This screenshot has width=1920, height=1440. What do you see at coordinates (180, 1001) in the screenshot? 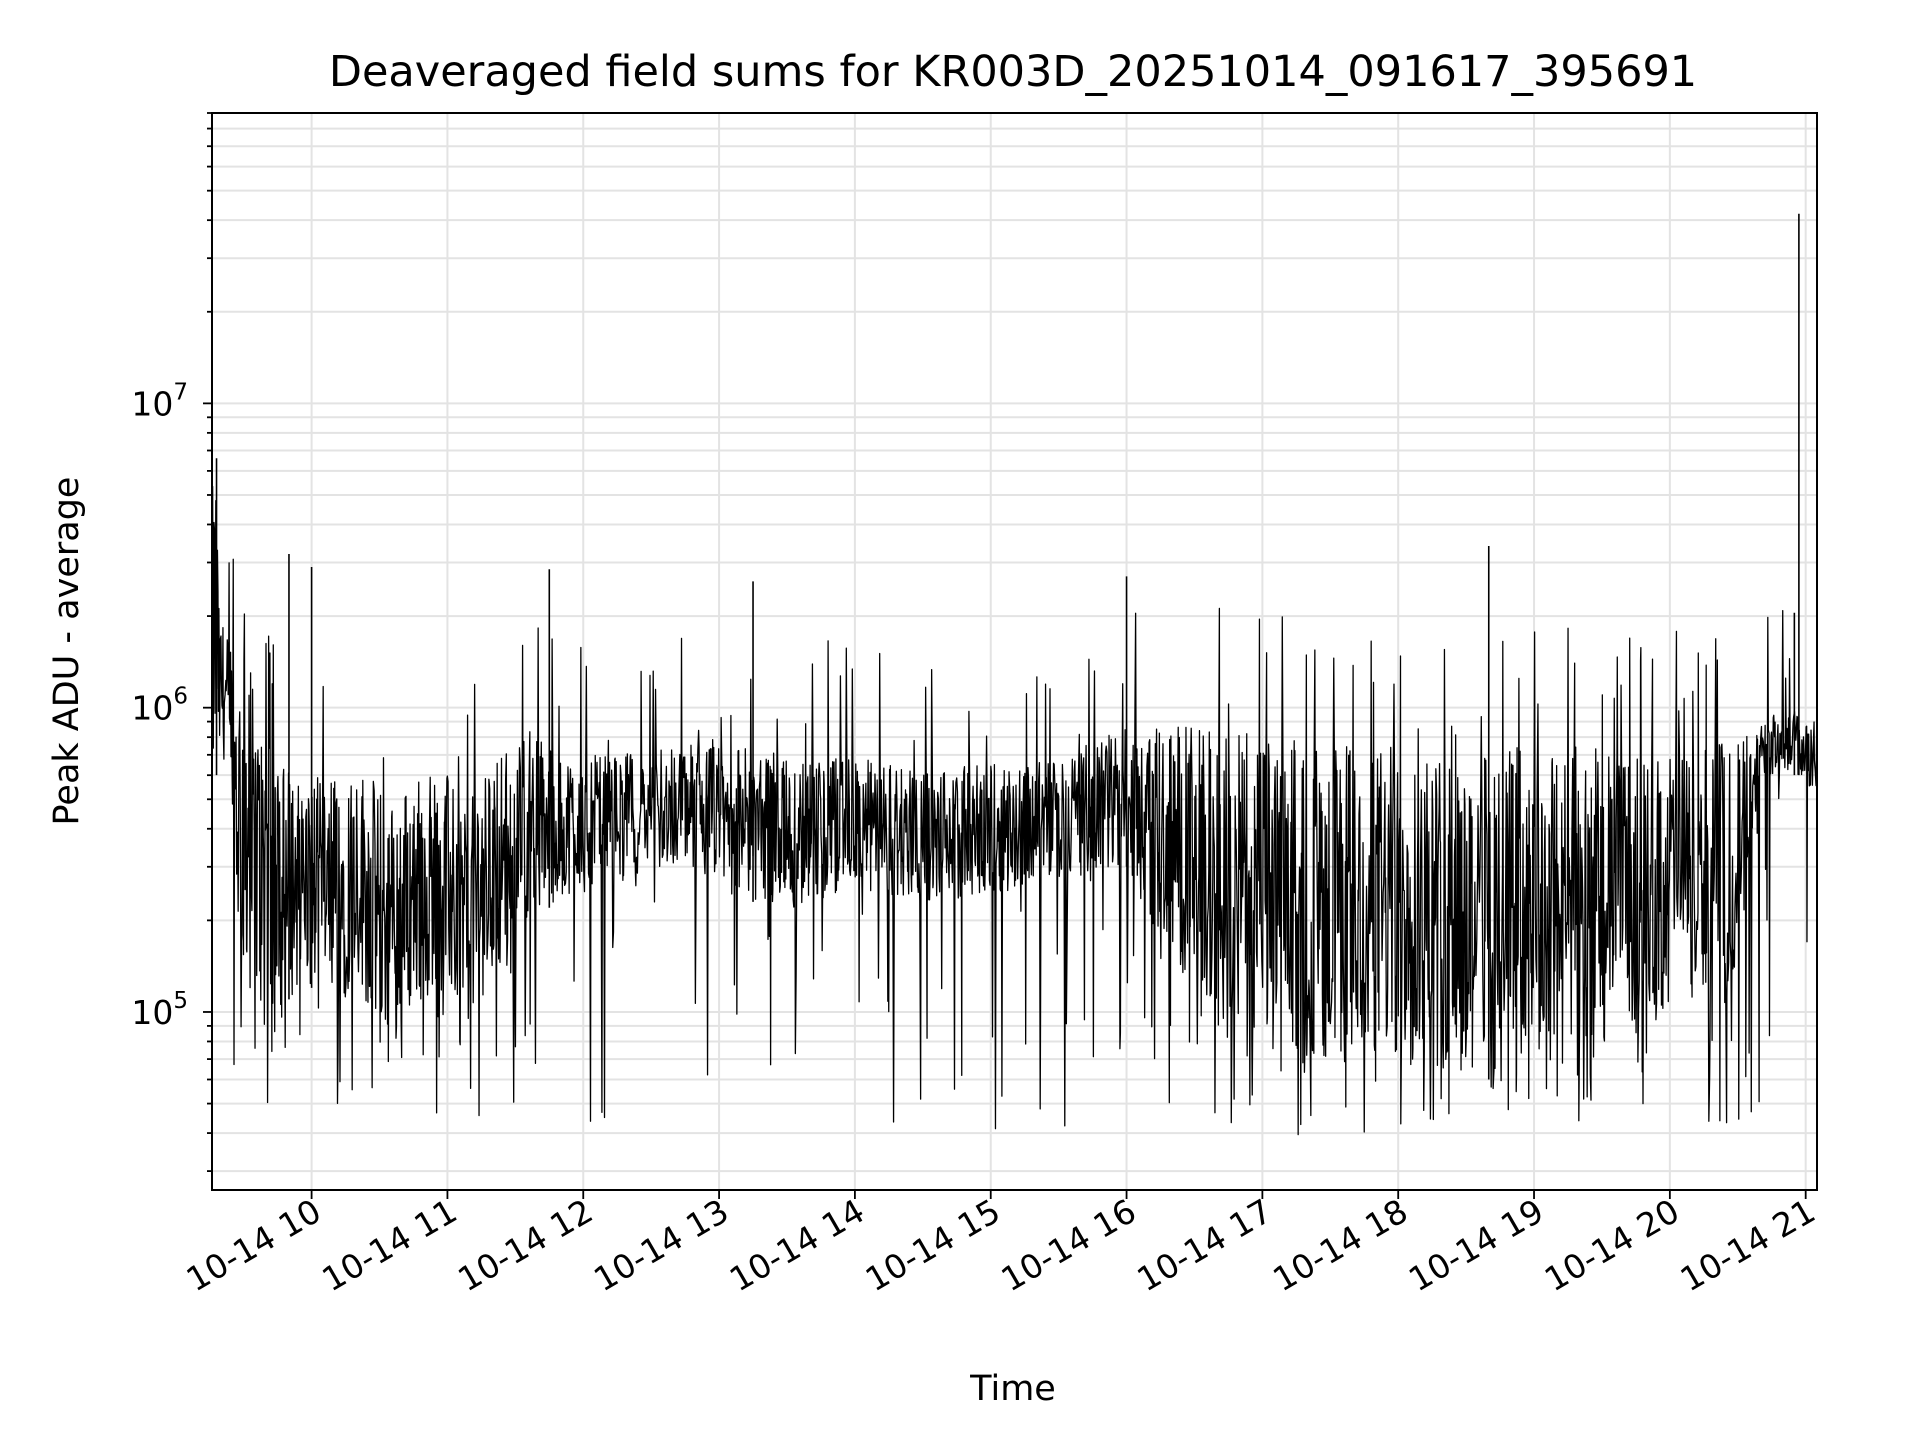
I see `y-tick-exponent: 5` at bounding box center [180, 1001].